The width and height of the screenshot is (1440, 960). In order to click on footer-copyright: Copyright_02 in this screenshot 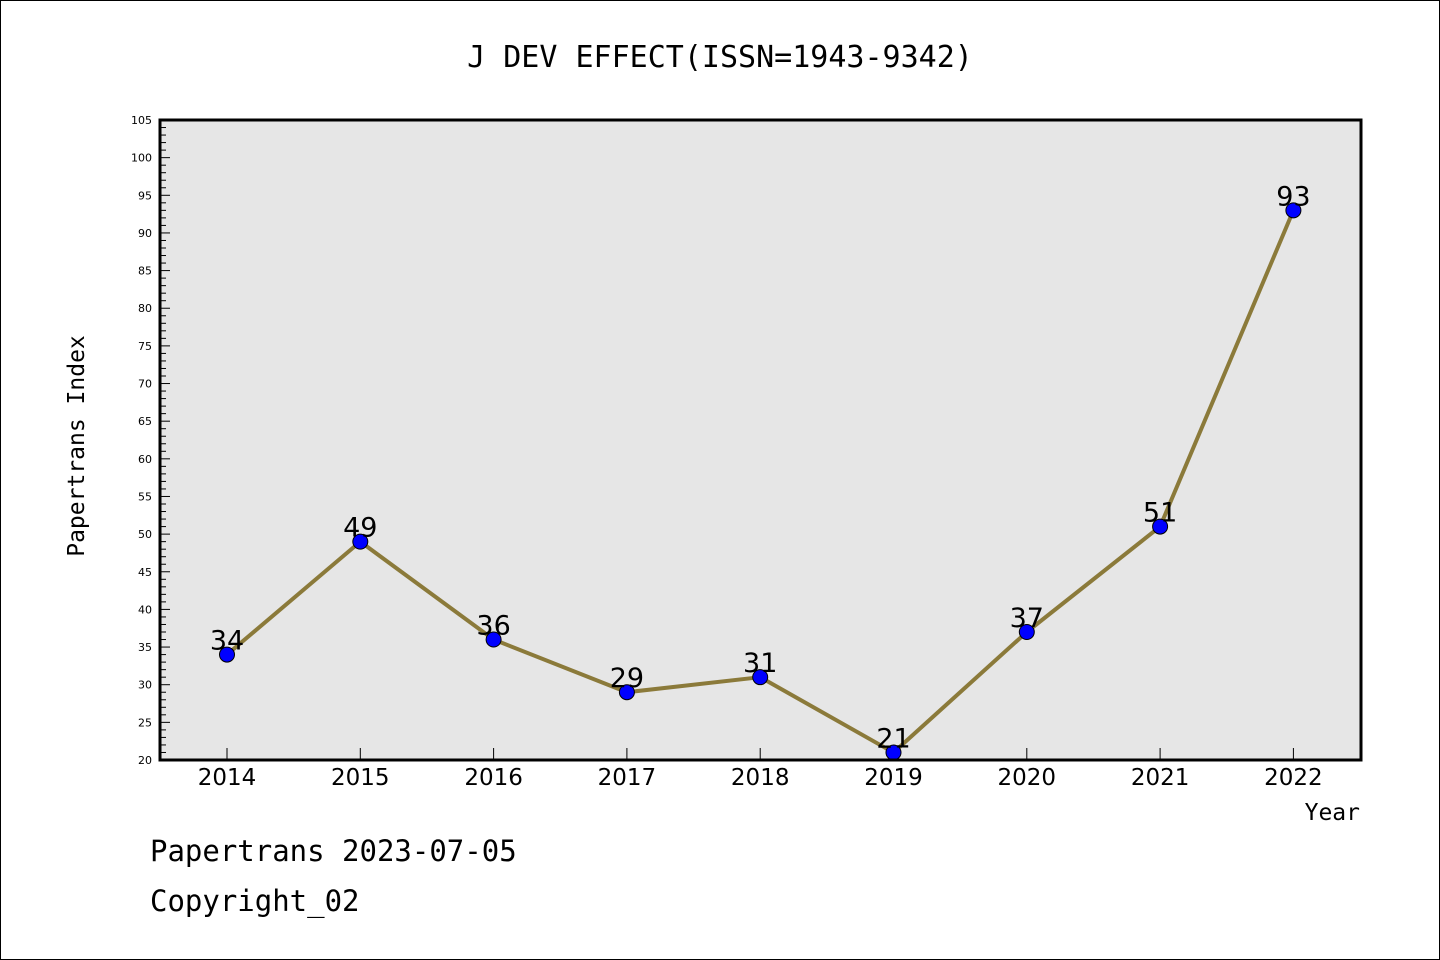, I will do `click(255, 901)`.